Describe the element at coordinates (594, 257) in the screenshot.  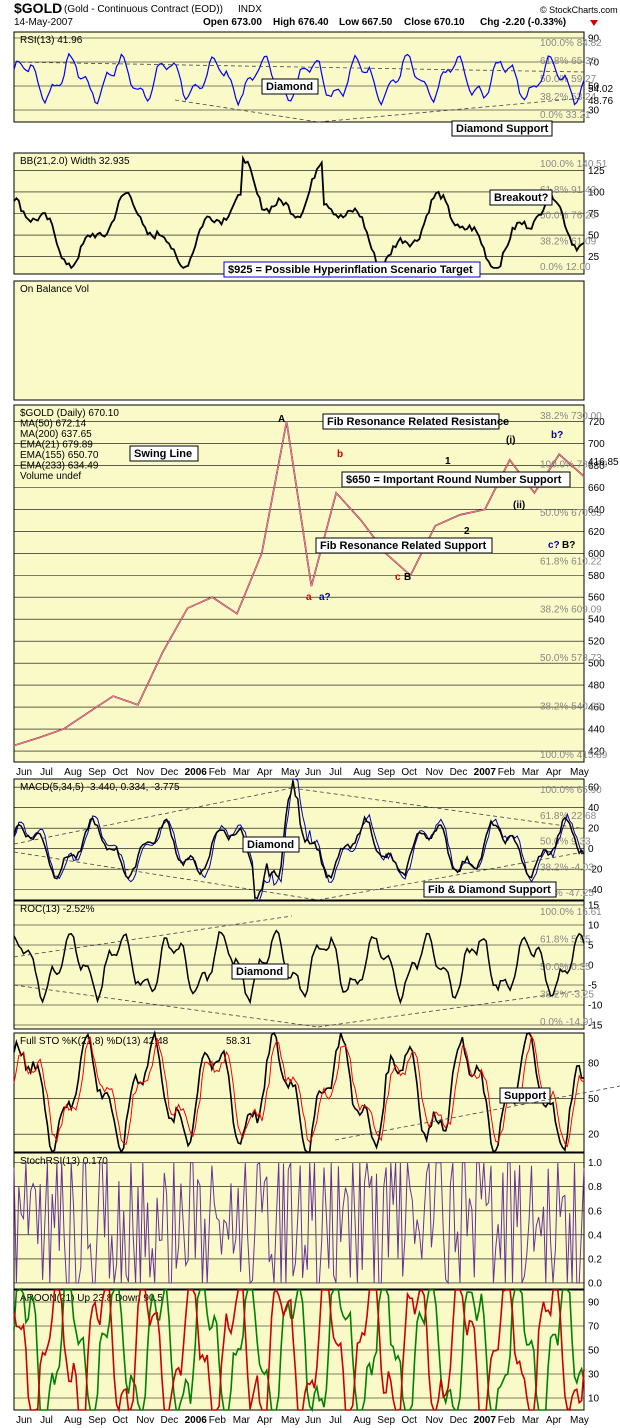
I see `bb_width-tick-label: 25` at that location.